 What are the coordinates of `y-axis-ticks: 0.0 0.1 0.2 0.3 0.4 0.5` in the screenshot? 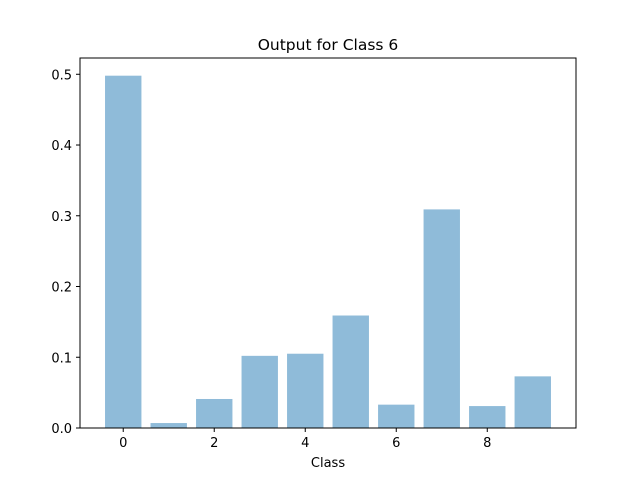 It's located at (65, 252).